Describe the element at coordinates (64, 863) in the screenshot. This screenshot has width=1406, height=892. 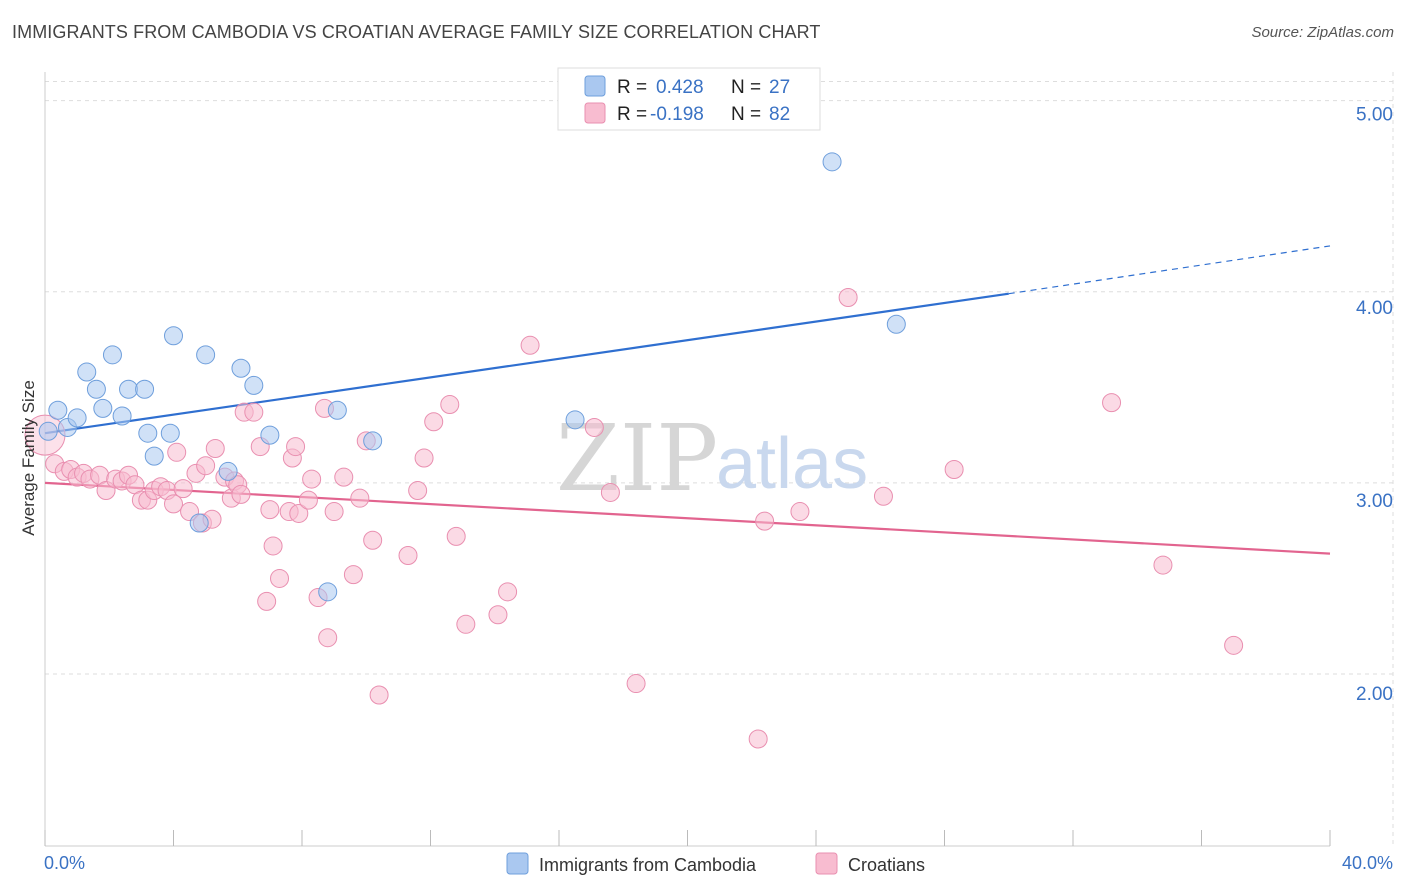
I see `x-min-label: 0.0%` at that location.